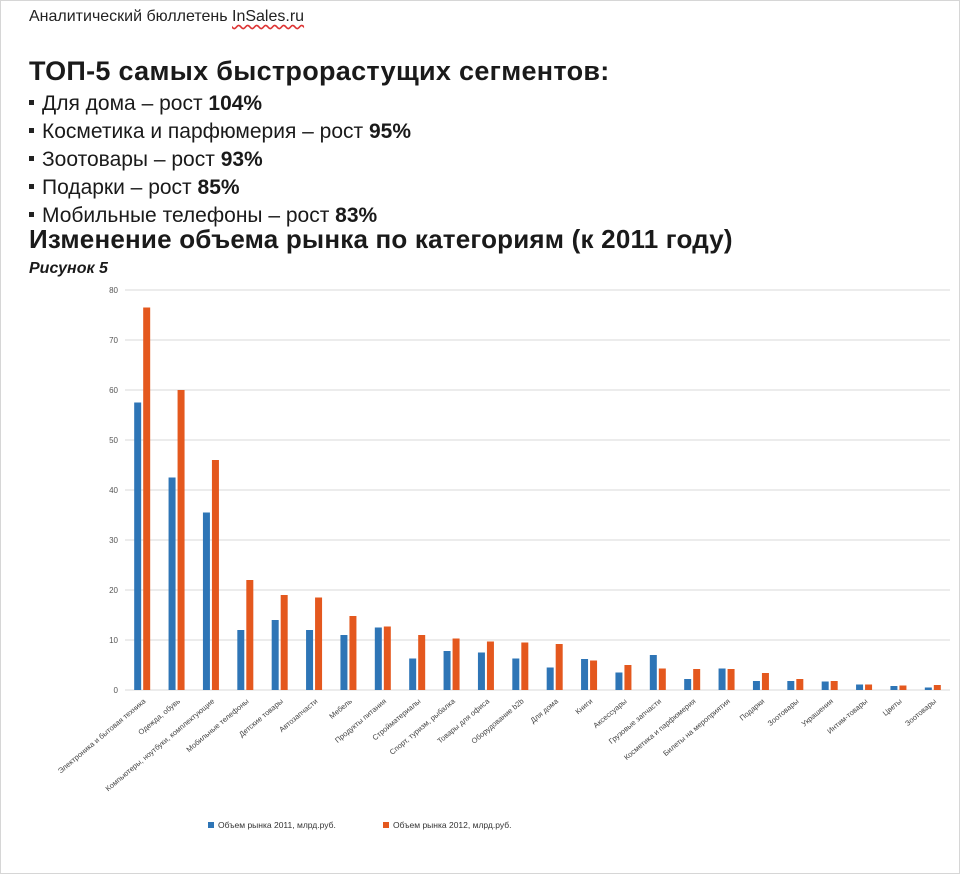 This screenshot has width=960, height=874. What do you see at coordinates (584, 707) in the screenshot?
I see `category-label: Книги` at bounding box center [584, 707].